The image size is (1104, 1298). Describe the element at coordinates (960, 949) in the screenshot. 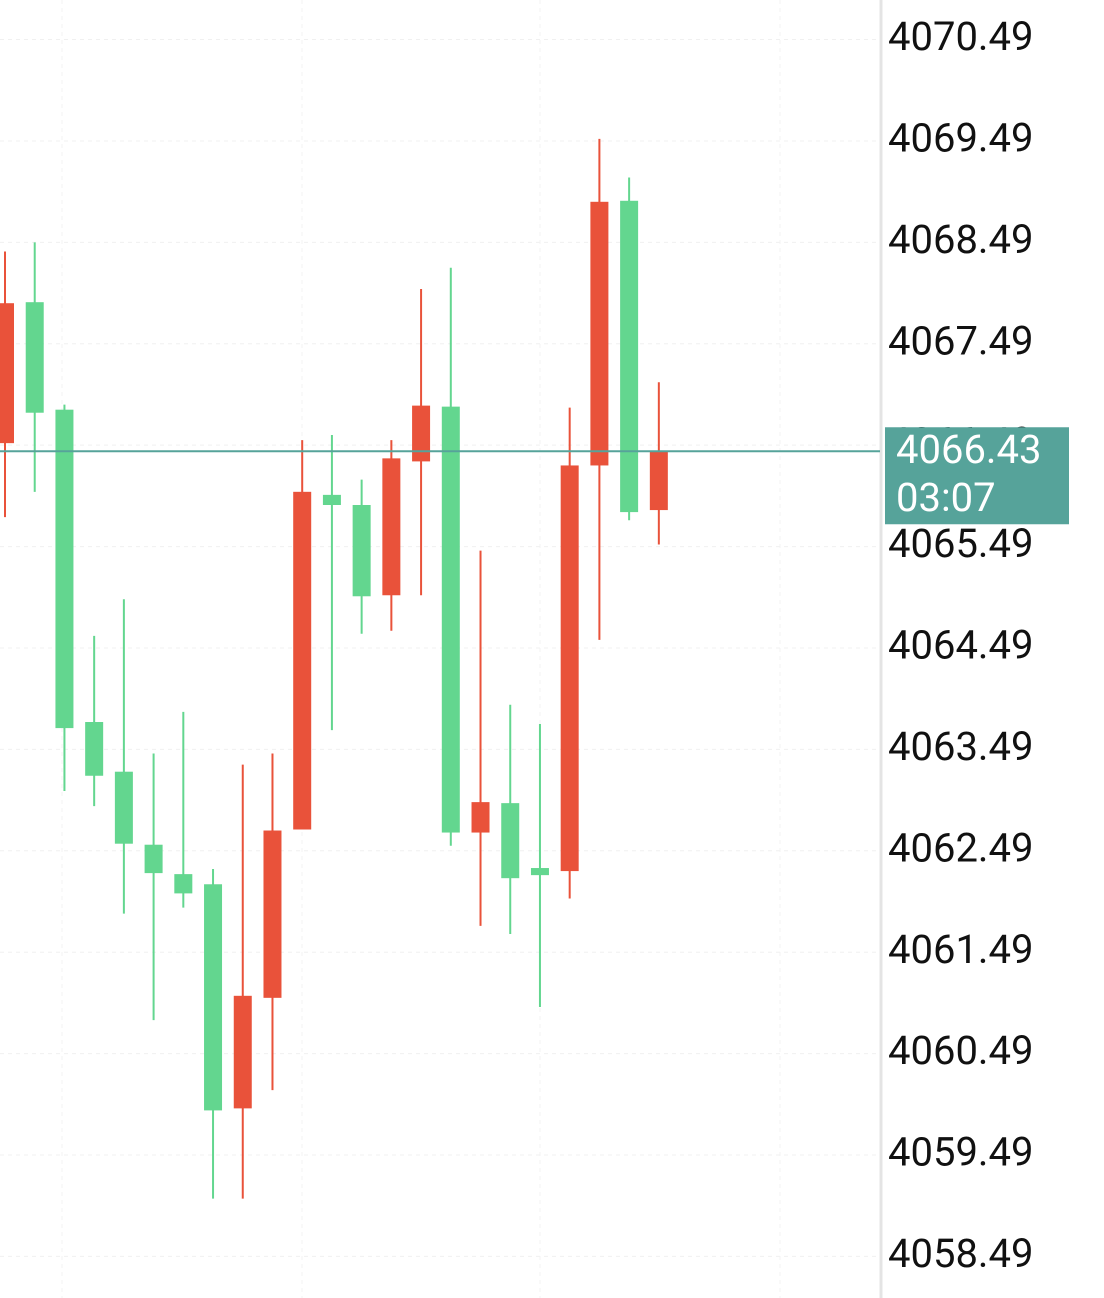

I see `y-tick-label: 4061.49` at that location.